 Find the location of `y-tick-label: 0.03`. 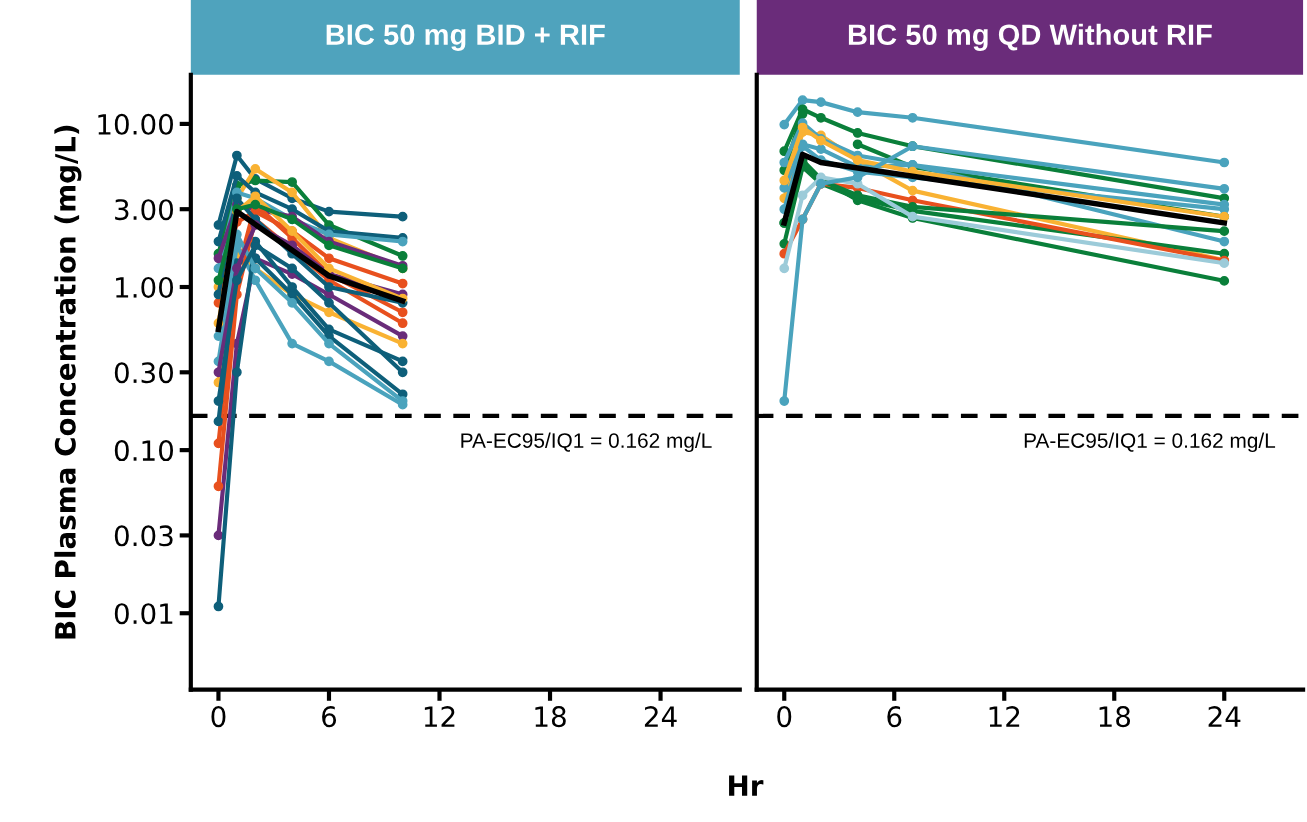

y-tick-label: 0.03 is located at coordinates (143, 536).